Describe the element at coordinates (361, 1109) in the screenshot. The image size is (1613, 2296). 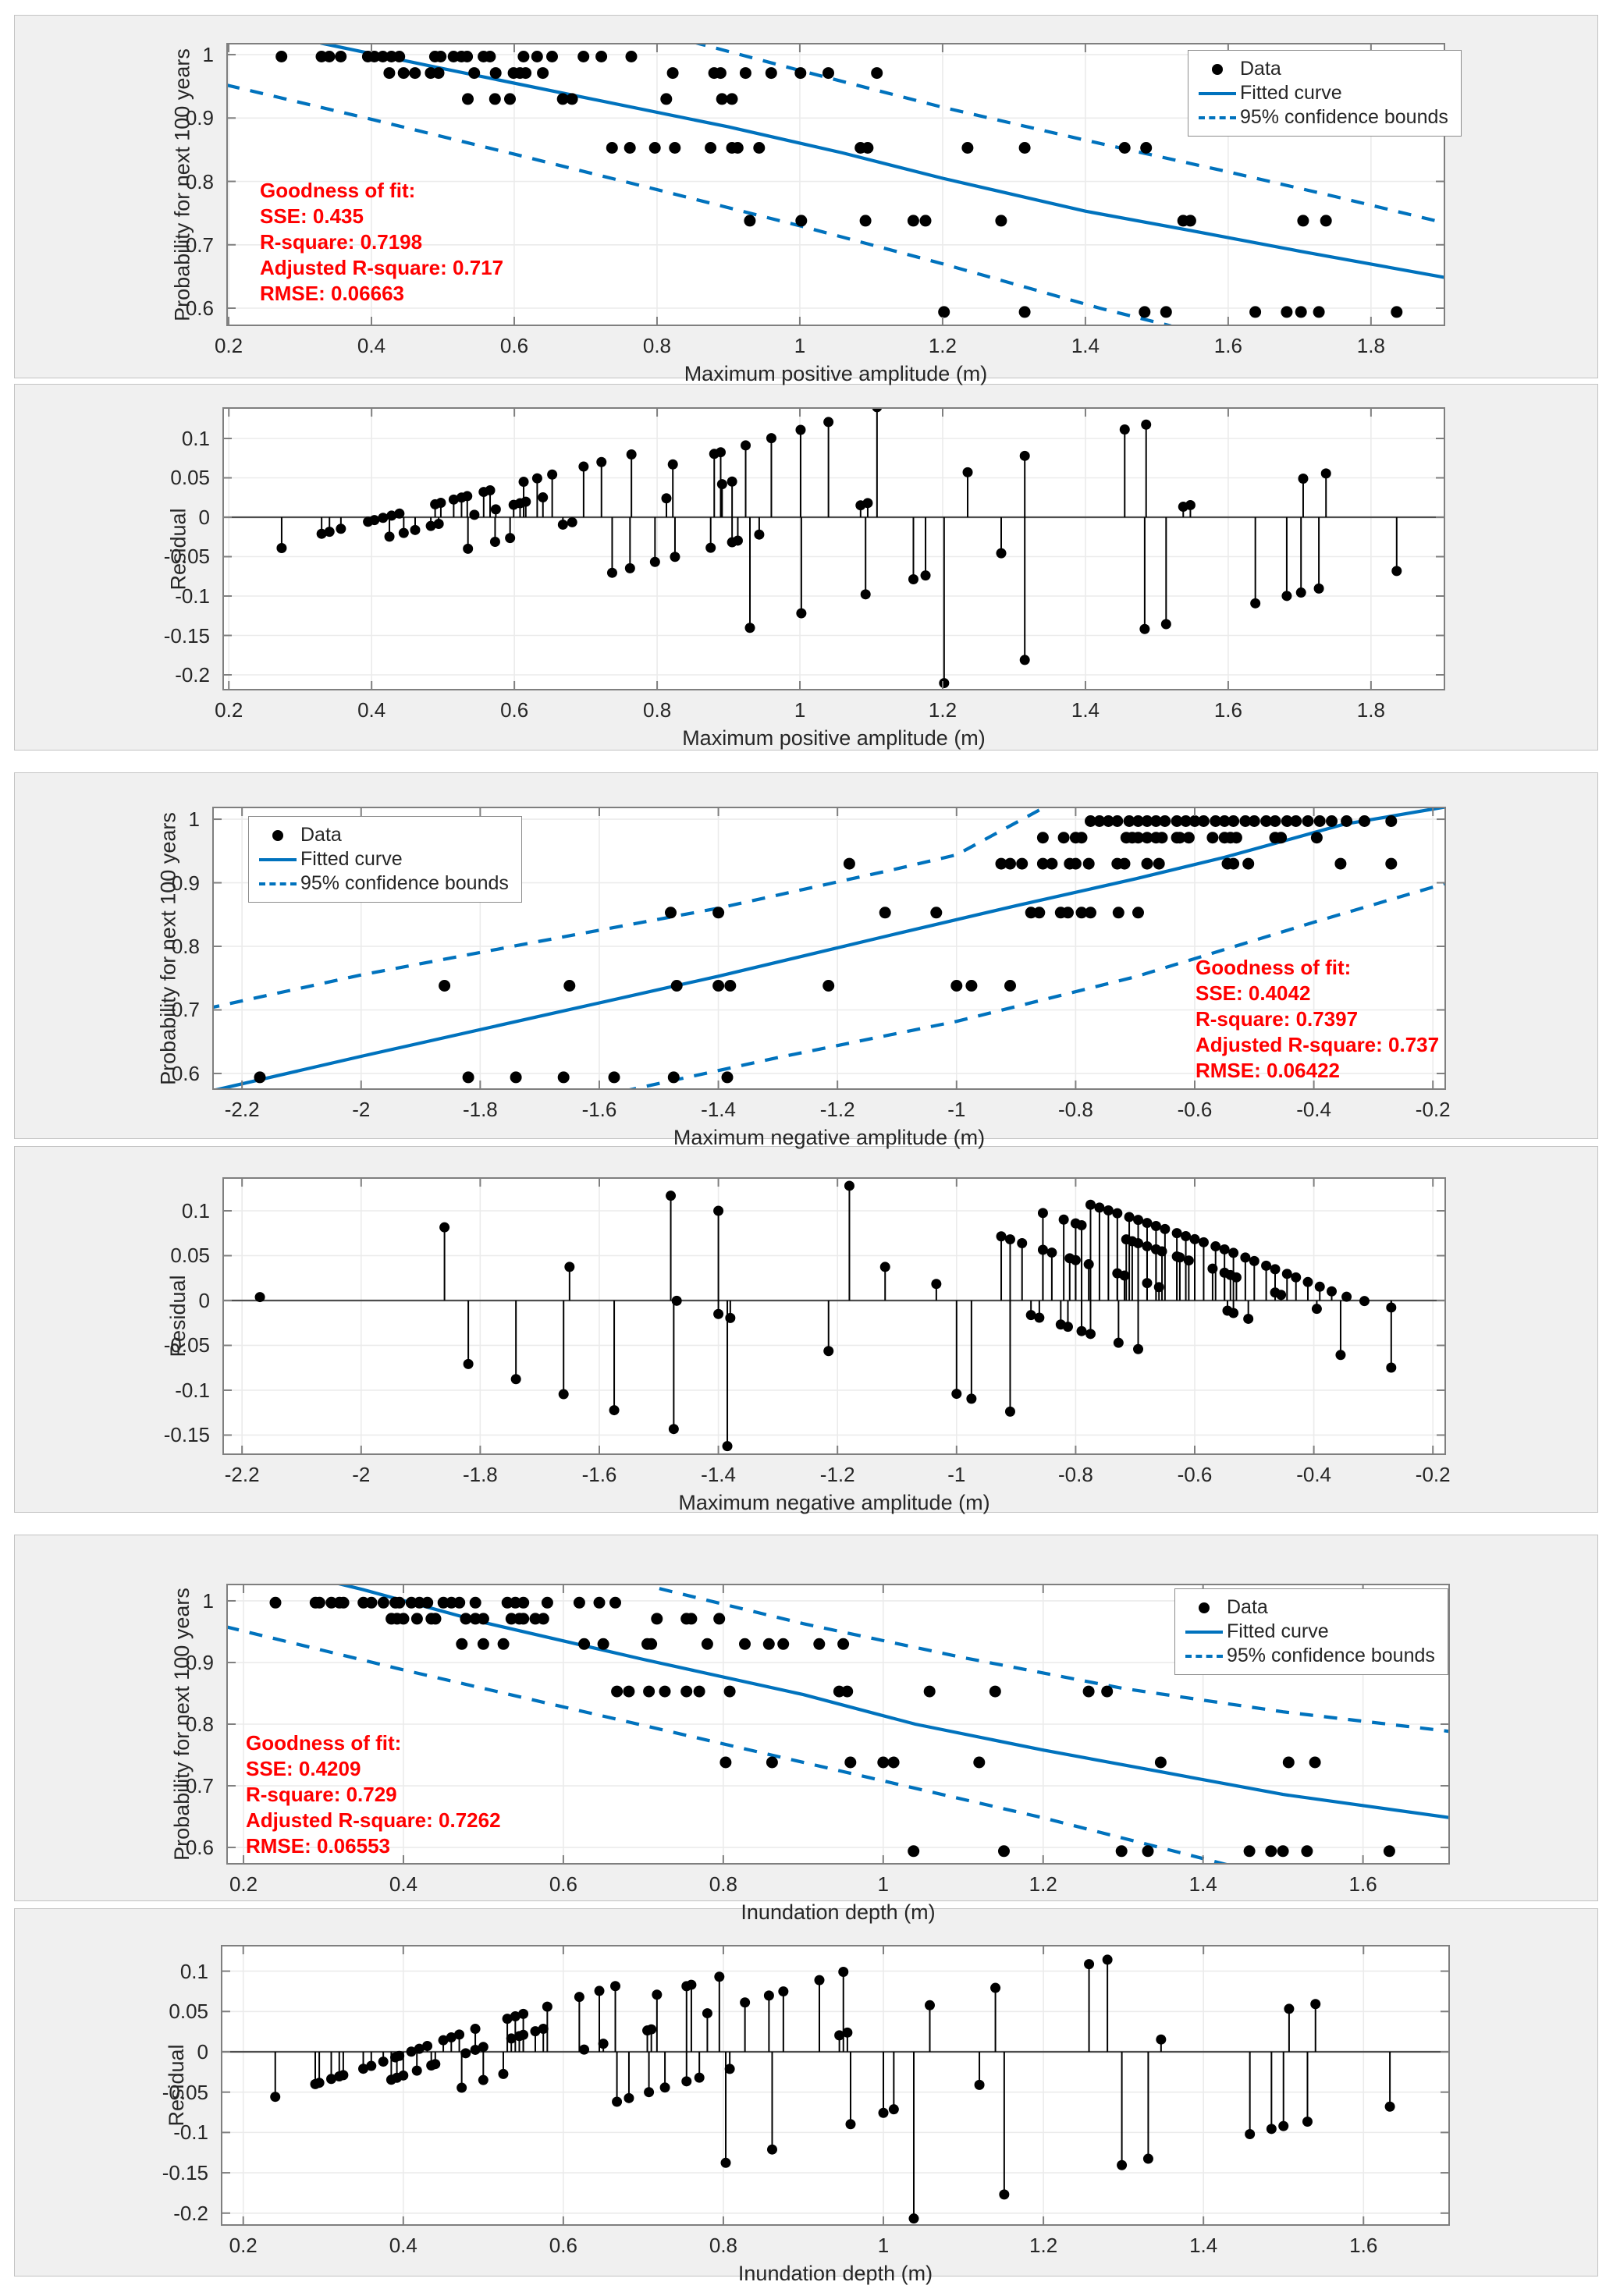
I see `x-tick-label: -2` at that location.